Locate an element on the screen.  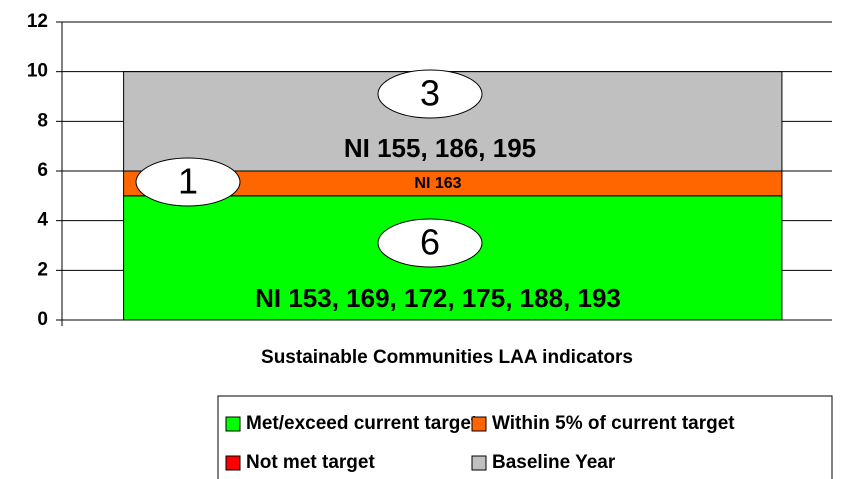
y-tick-label: 6 is located at coordinates (42, 170).